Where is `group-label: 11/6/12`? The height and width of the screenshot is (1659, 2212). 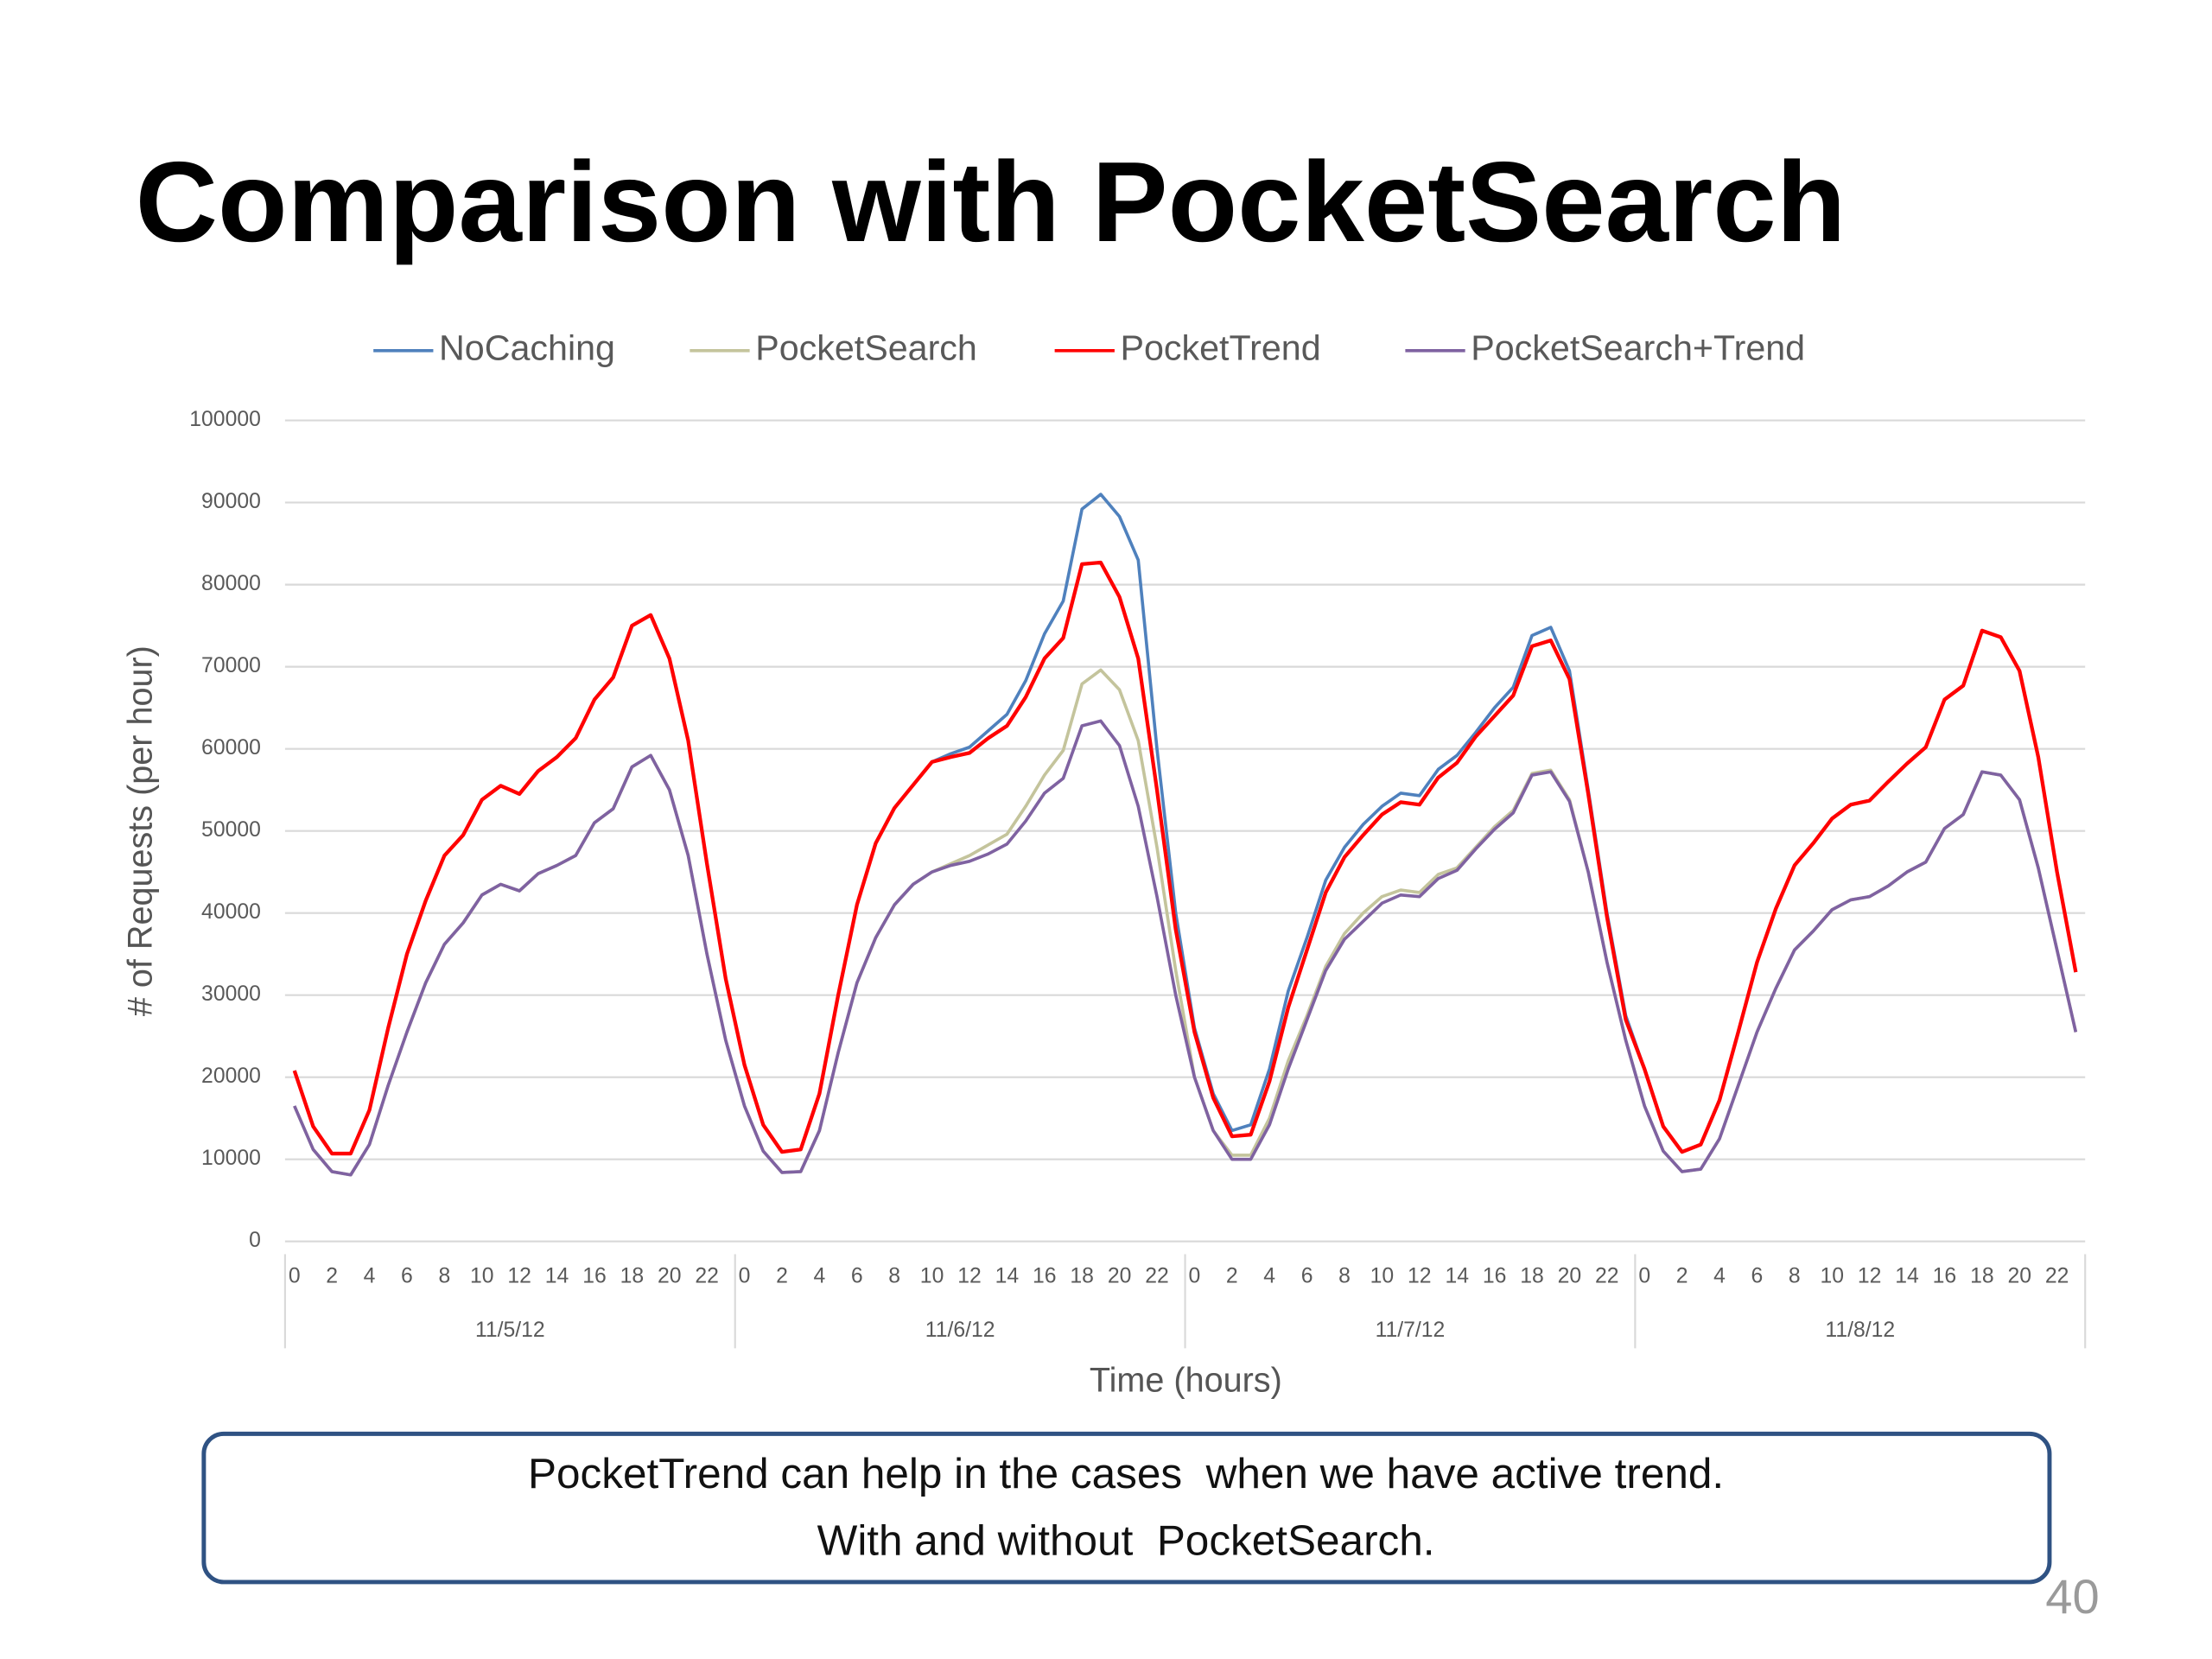
group-label: 11/6/12 is located at coordinates (960, 1330).